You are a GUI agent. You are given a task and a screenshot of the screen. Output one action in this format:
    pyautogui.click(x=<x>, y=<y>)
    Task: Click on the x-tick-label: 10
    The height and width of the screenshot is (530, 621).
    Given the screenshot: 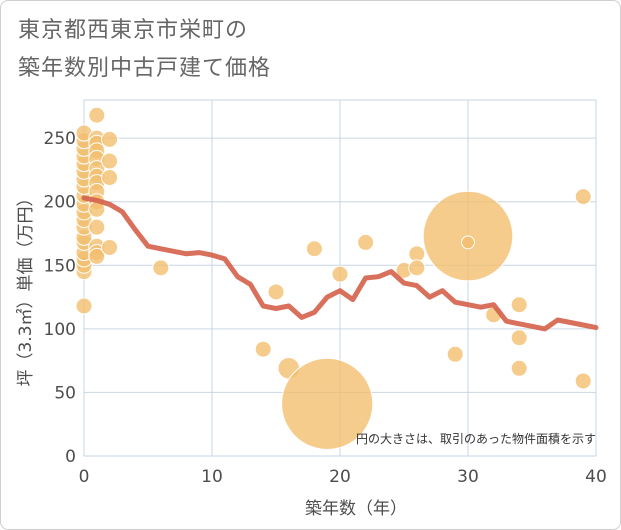 What is the action you would take?
    pyautogui.click(x=212, y=477)
    